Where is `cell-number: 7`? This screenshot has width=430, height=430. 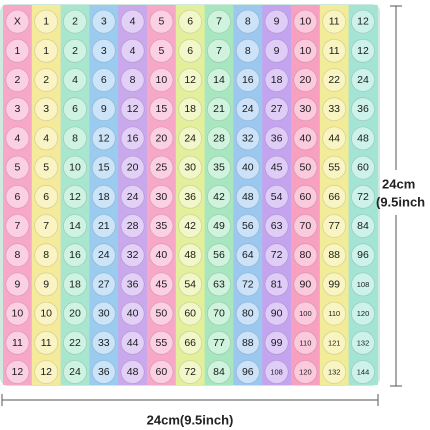 cell-number: 7 is located at coordinates (219, 22).